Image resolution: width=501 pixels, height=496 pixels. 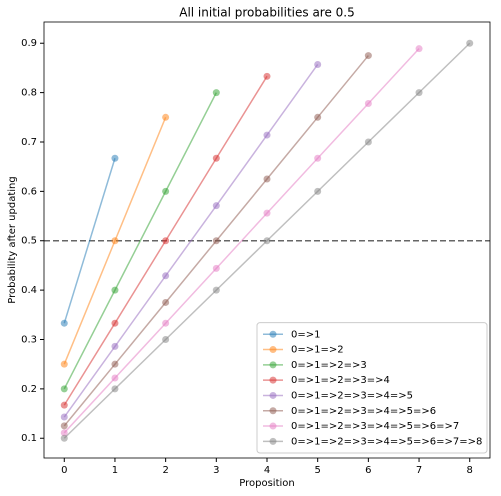 What do you see at coordinates (340, 380) in the screenshot?
I see `legend-label: 0=>1=>2=>3=>4` at bounding box center [340, 380].